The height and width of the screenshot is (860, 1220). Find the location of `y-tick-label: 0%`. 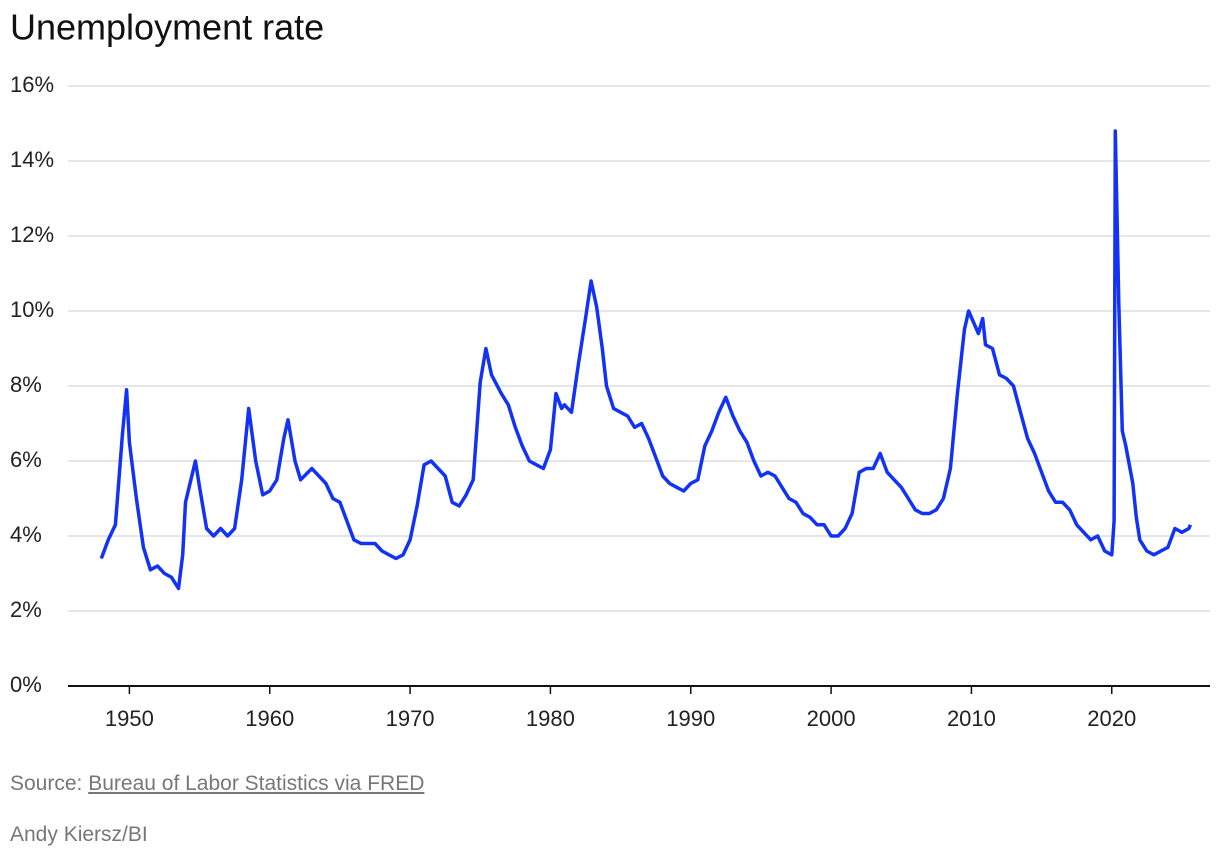

y-tick-label: 0% is located at coordinates (26, 684).